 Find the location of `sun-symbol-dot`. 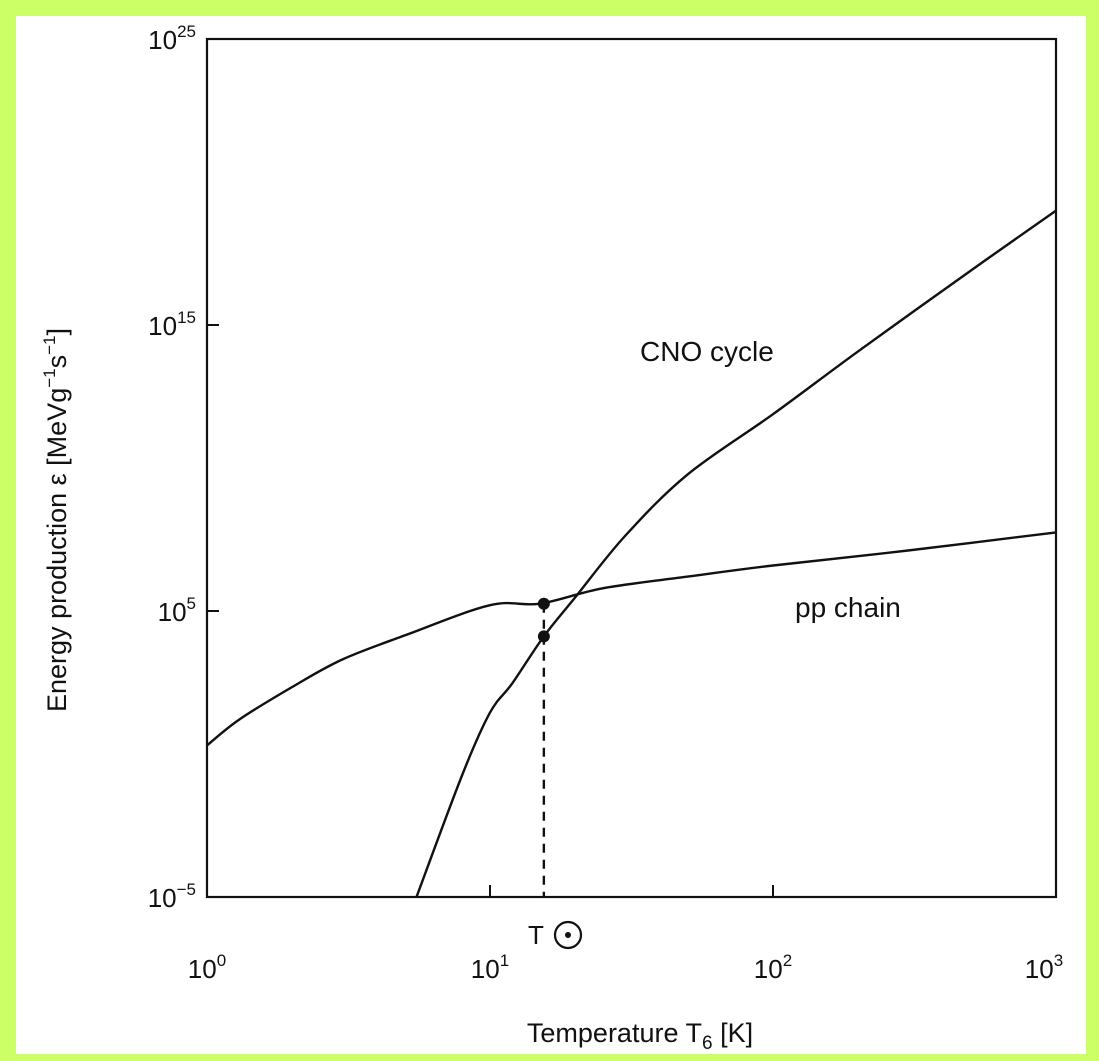

sun-symbol-dot is located at coordinates (568, 935).